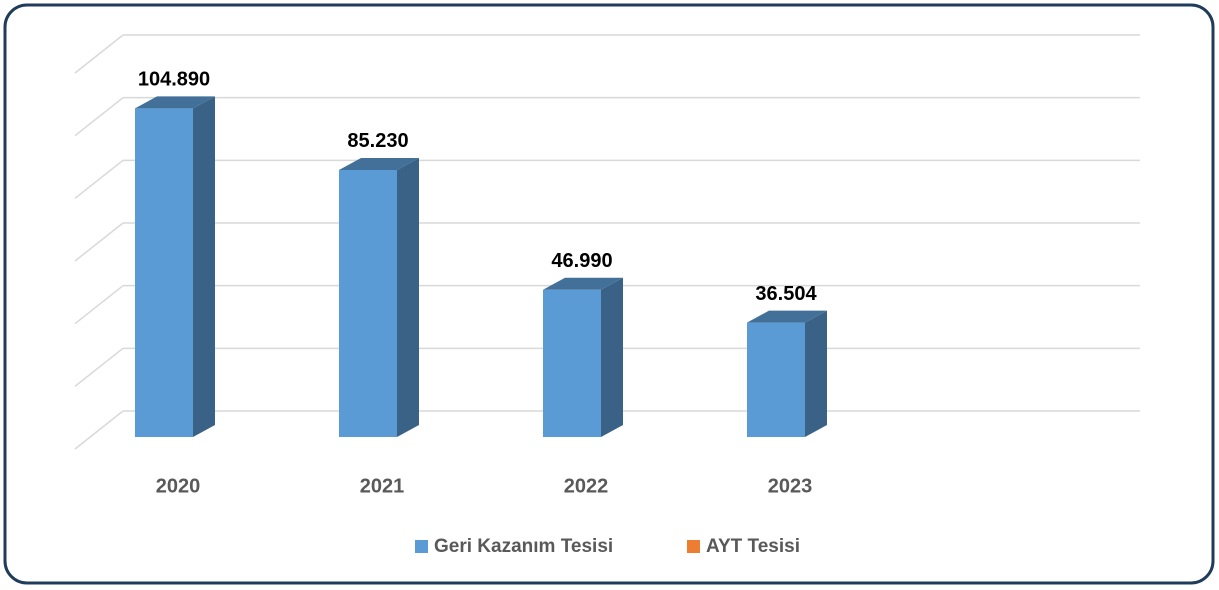 The height and width of the screenshot is (590, 1219). I want to click on data-label: 46.990, so click(581, 261).